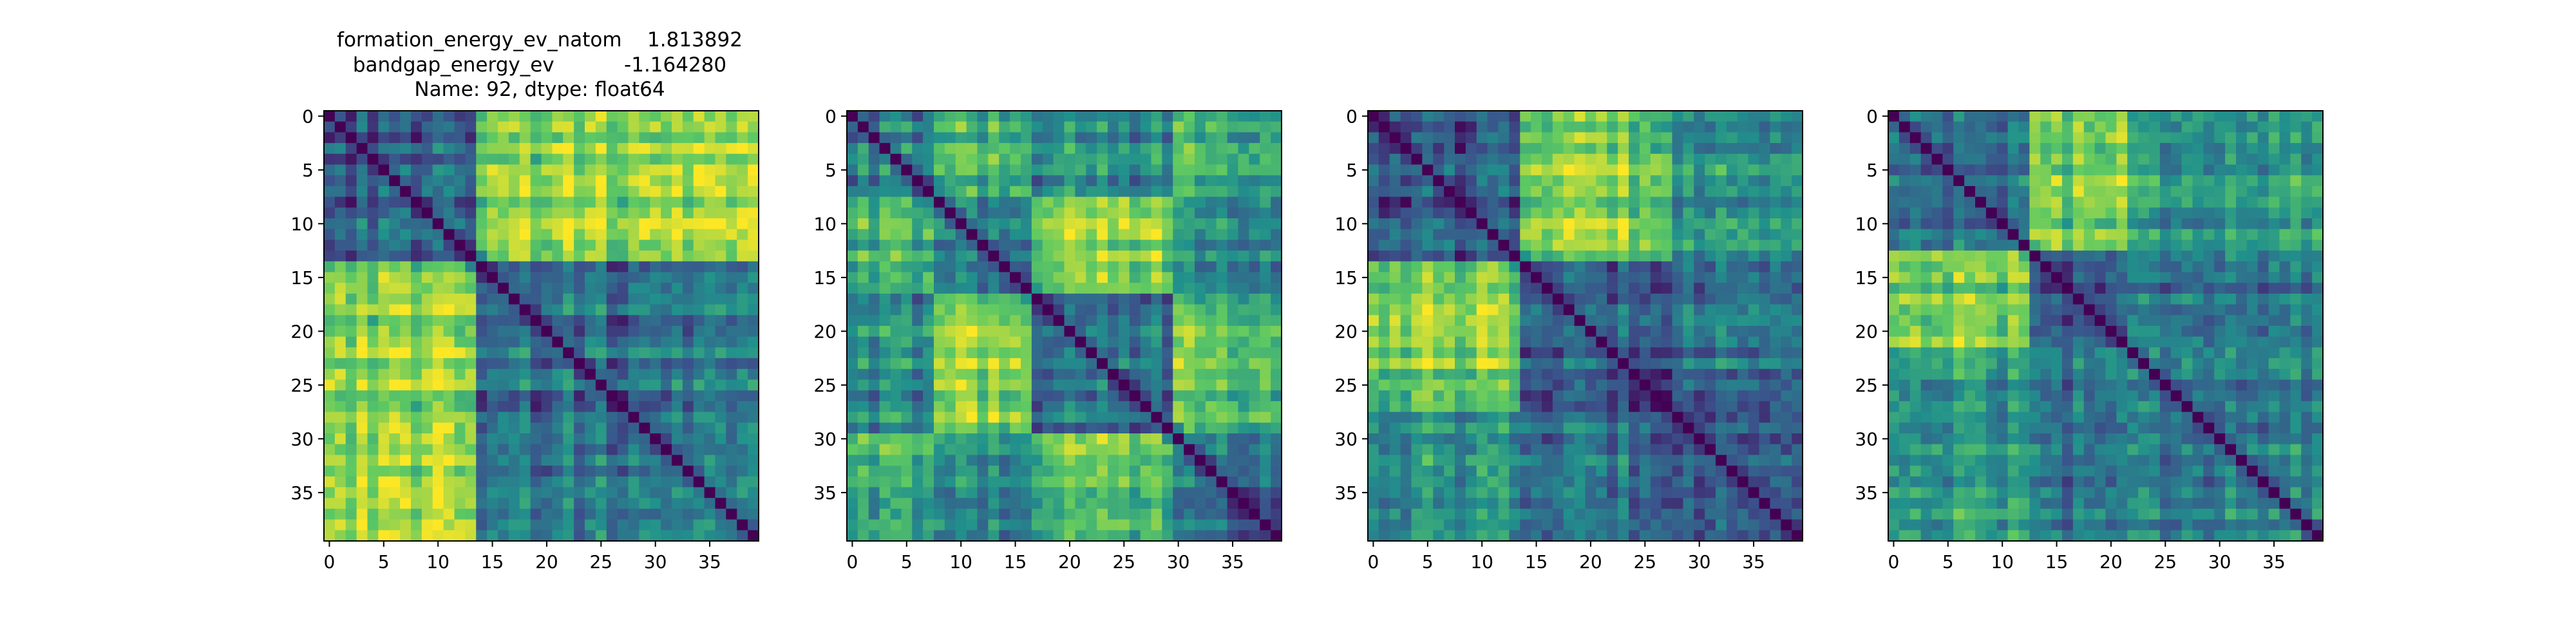 The height and width of the screenshot is (644, 2576). Describe the element at coordinates (546, 562) in the screenshot. I see `x-tick-label: 20` at that location.